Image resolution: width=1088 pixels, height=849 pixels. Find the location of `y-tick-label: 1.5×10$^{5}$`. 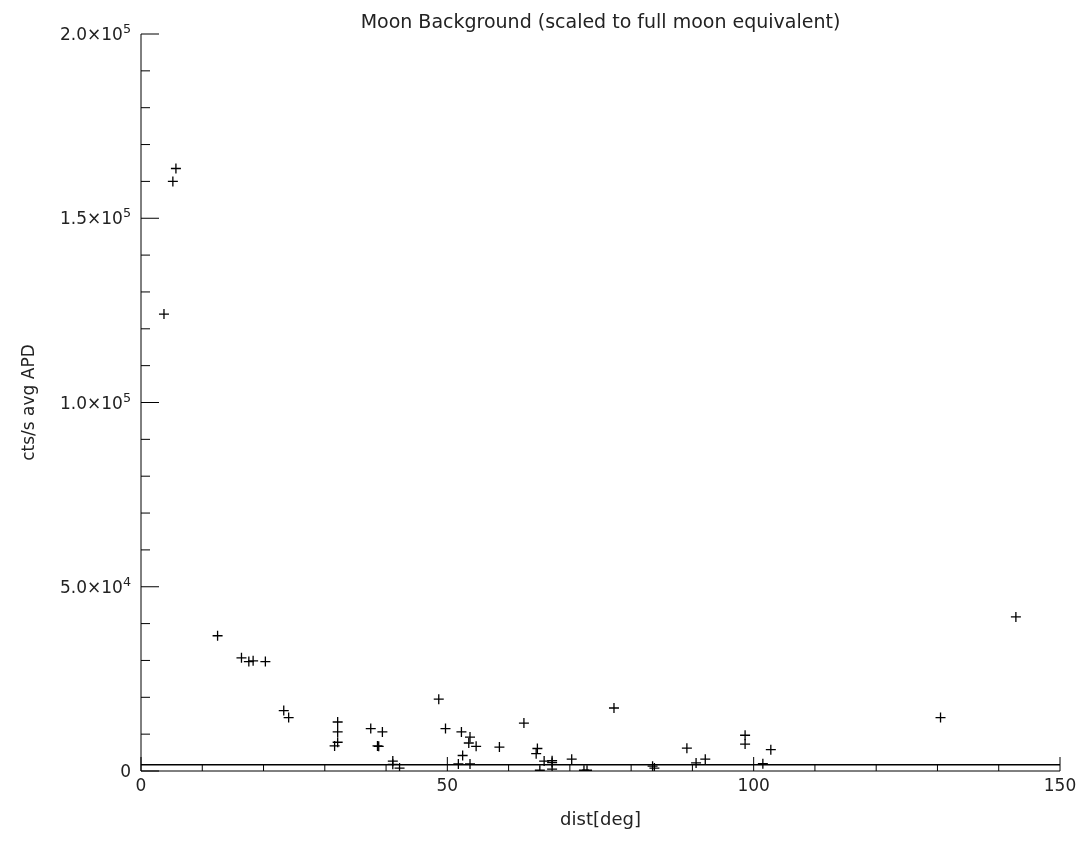

y-tick-label: 1.5×10$^{5}$ is located at coordinates (95, 216).